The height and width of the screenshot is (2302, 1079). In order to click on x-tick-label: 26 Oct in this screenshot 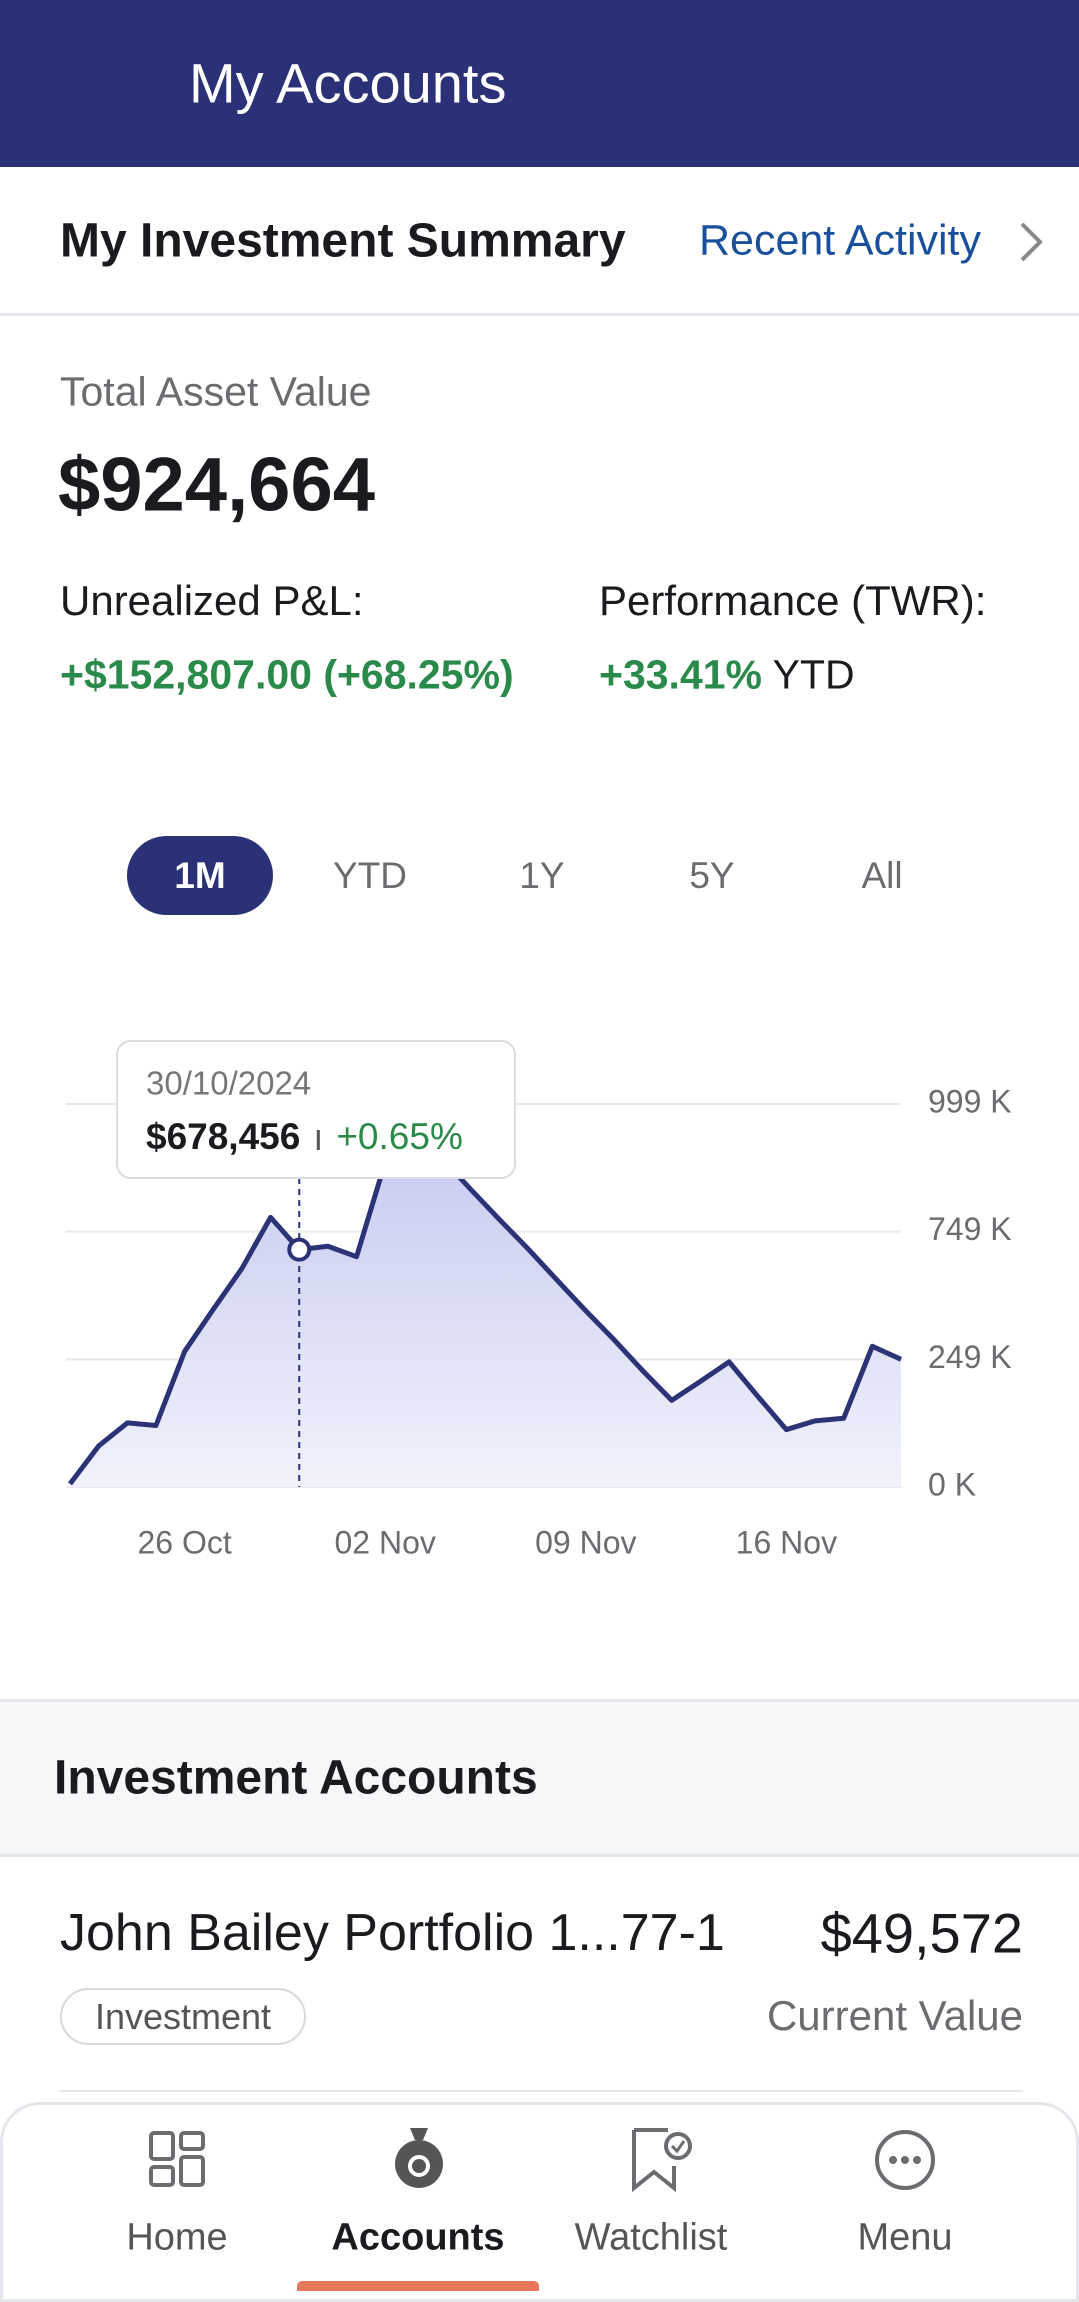, I will do `click(184, 1542)`.